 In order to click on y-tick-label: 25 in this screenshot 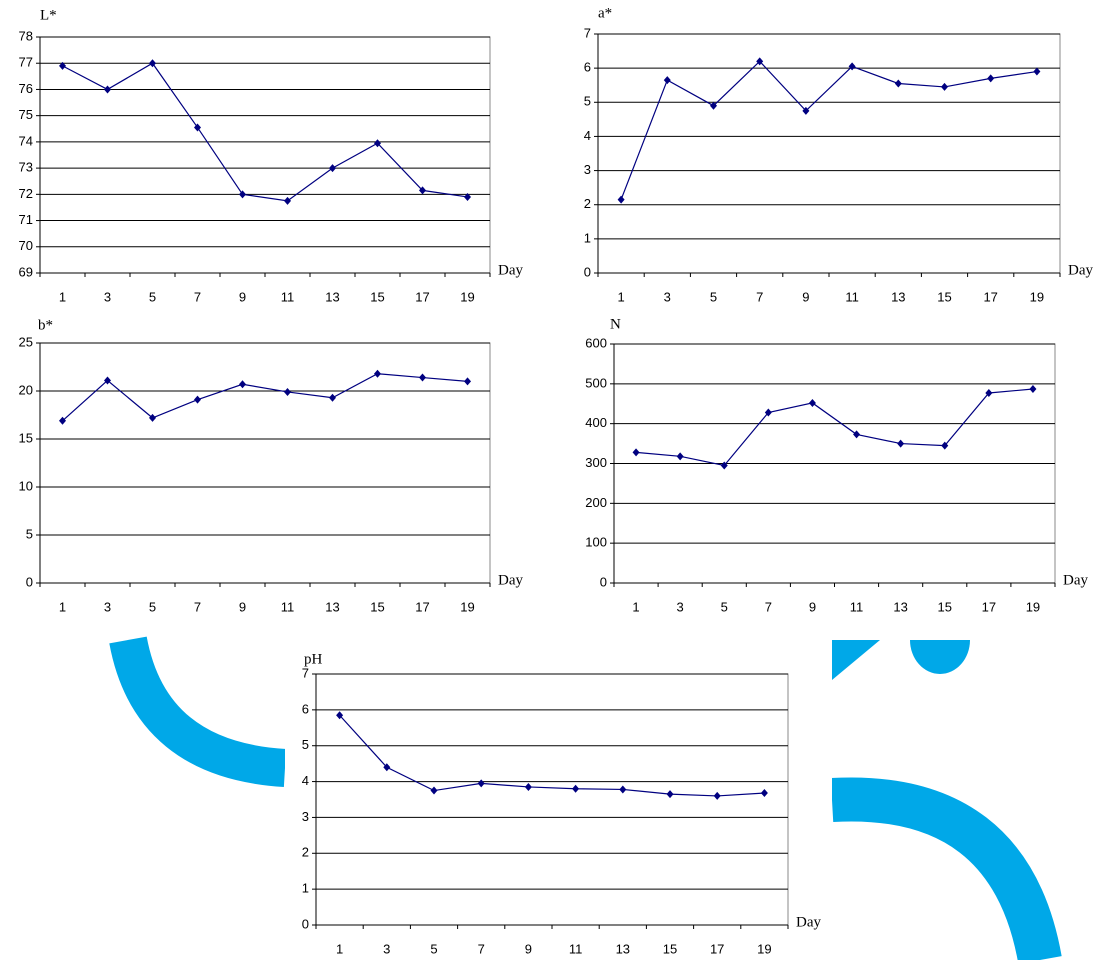, I will do `click(26, 341)`.